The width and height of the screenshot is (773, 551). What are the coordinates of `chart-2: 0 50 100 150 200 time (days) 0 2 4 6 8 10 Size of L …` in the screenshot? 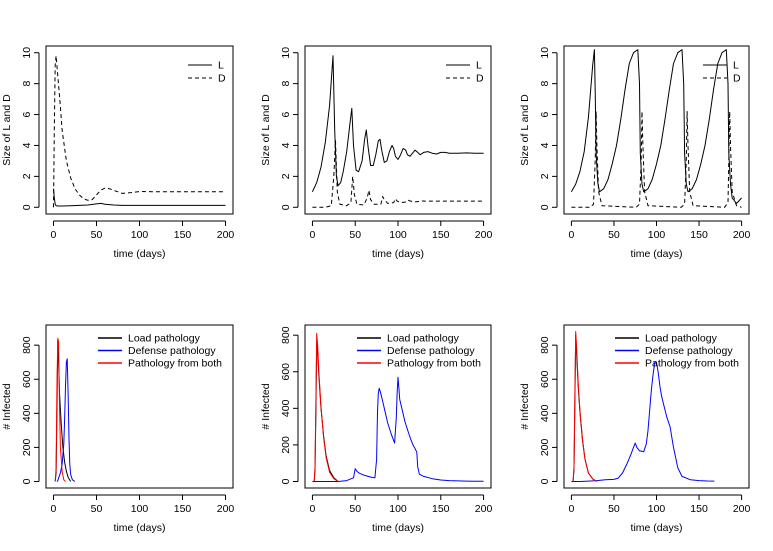 It's located at (376, 152).